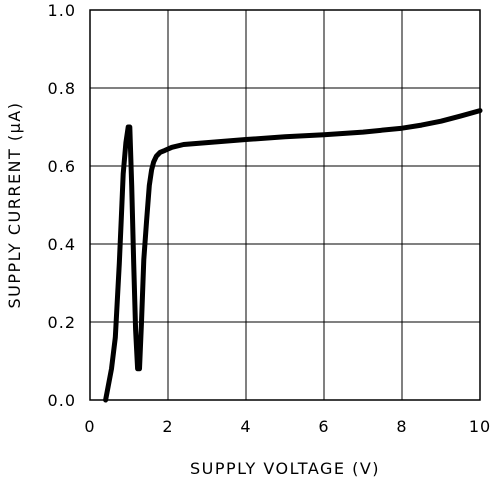 The image size is (490, 480). Describe the element at coordinates (245, 426) in the screenshot. I see `x-tick-label: 4` at that location.